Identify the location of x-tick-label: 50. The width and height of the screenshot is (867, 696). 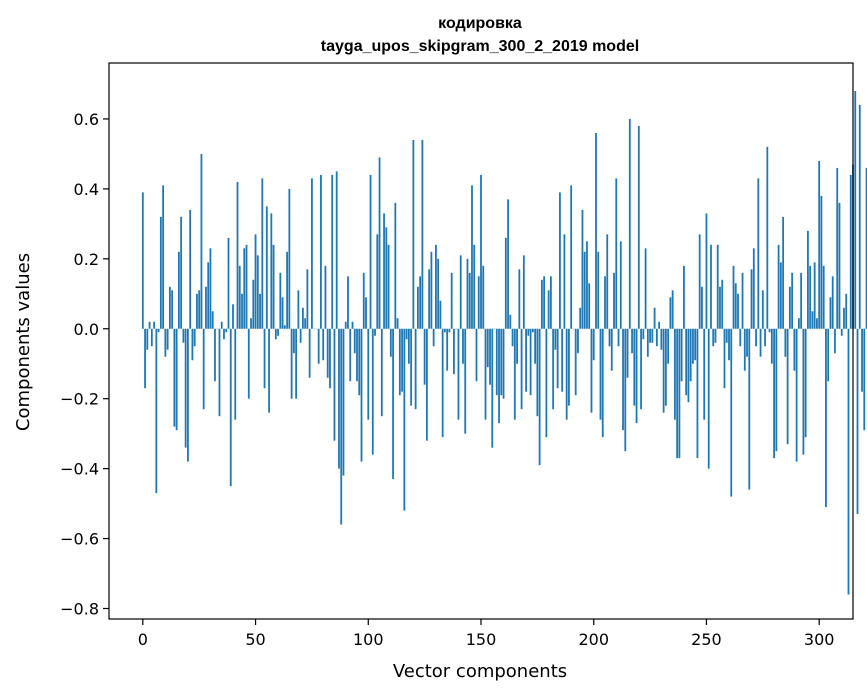
(255, 639).